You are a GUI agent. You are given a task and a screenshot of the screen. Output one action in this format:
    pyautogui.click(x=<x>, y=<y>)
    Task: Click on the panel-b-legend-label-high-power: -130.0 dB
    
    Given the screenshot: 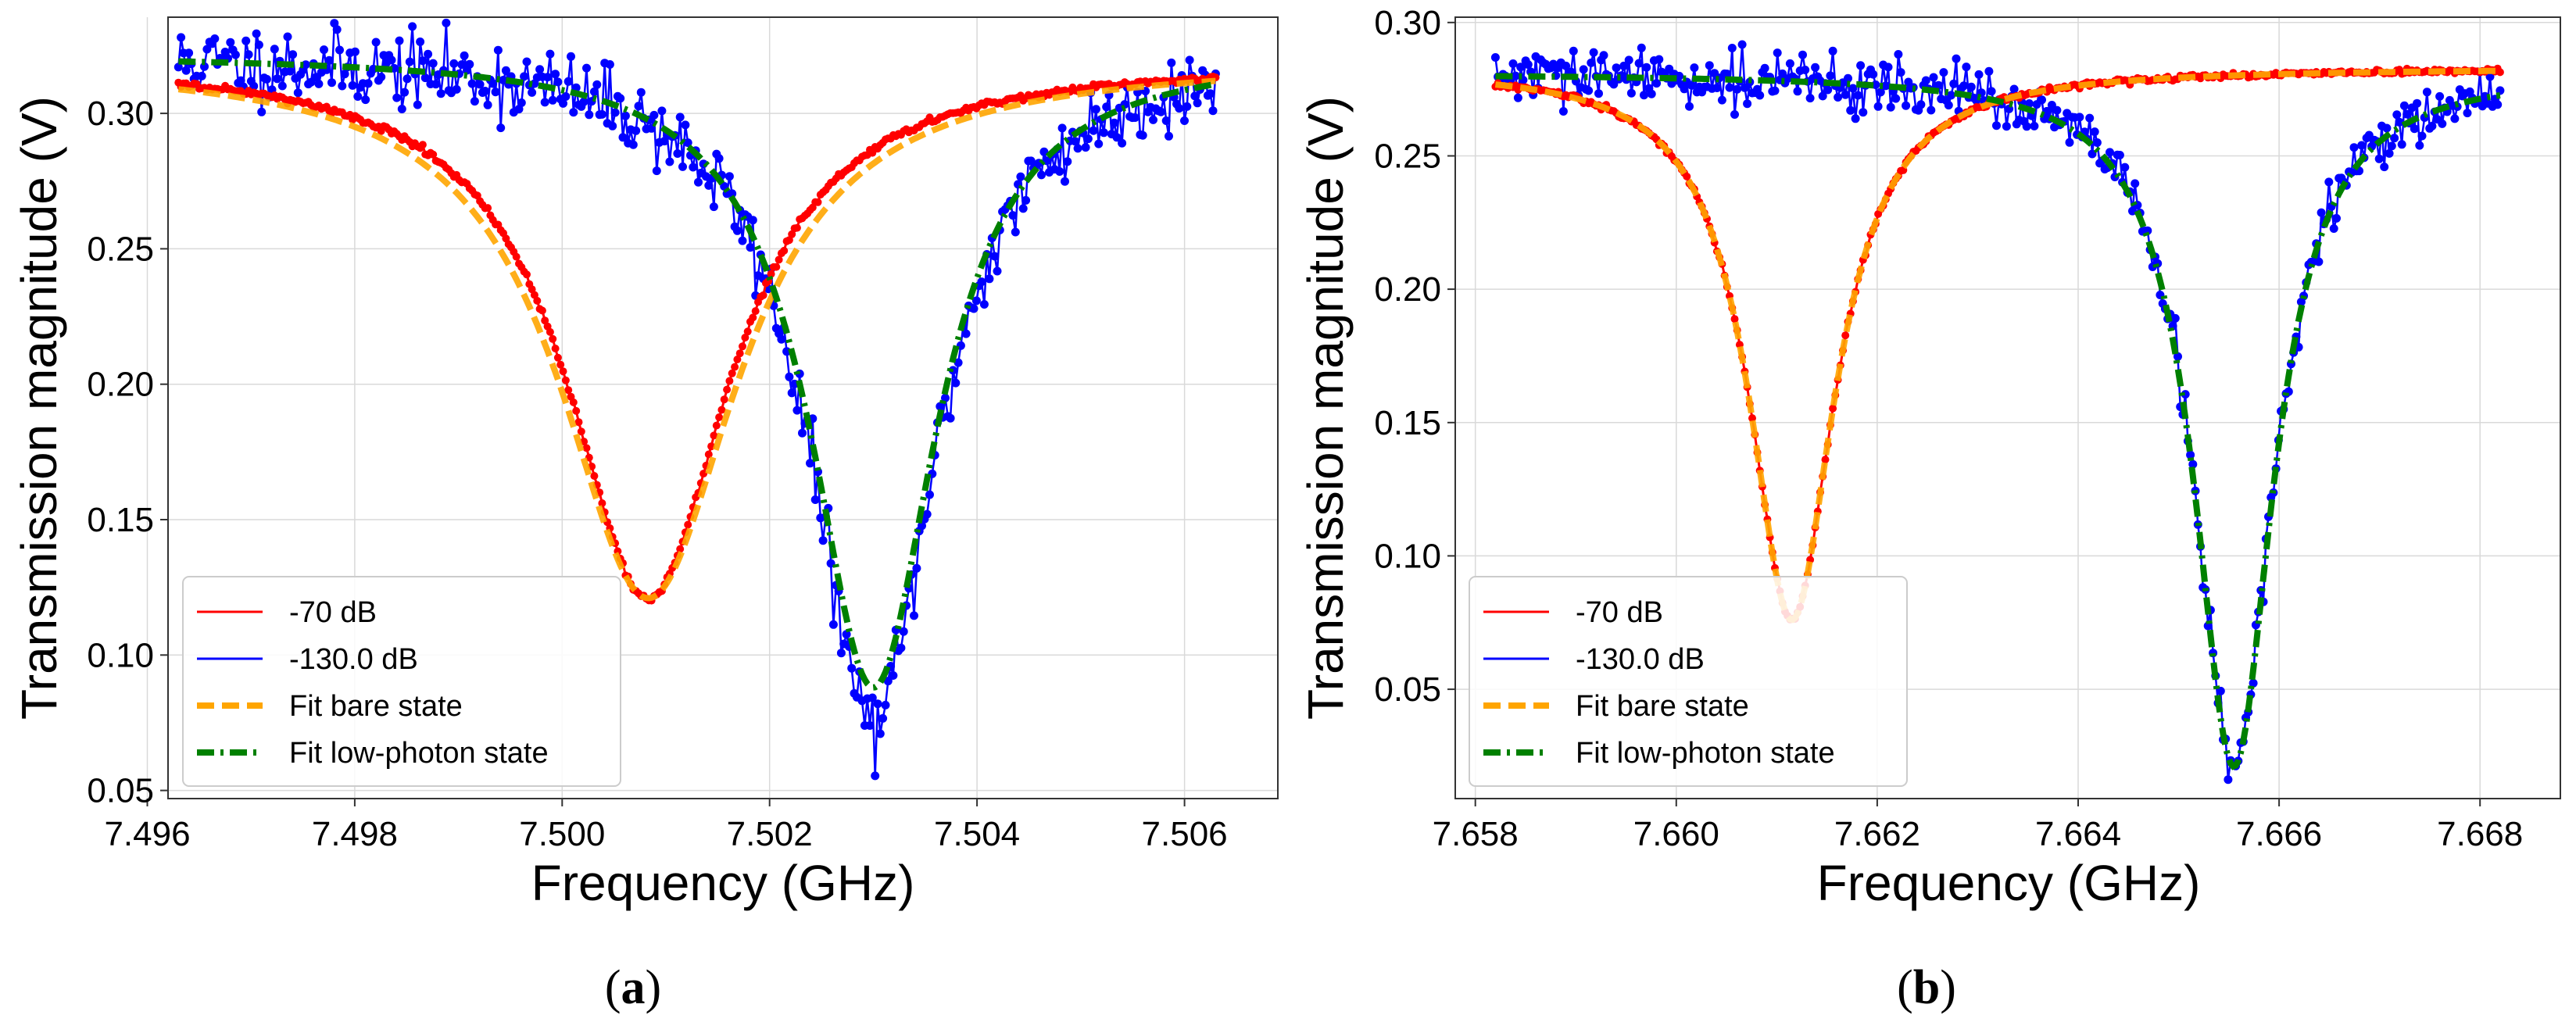 What is the action you would take?
    pyautogui.click(x=1640, y=659)
    